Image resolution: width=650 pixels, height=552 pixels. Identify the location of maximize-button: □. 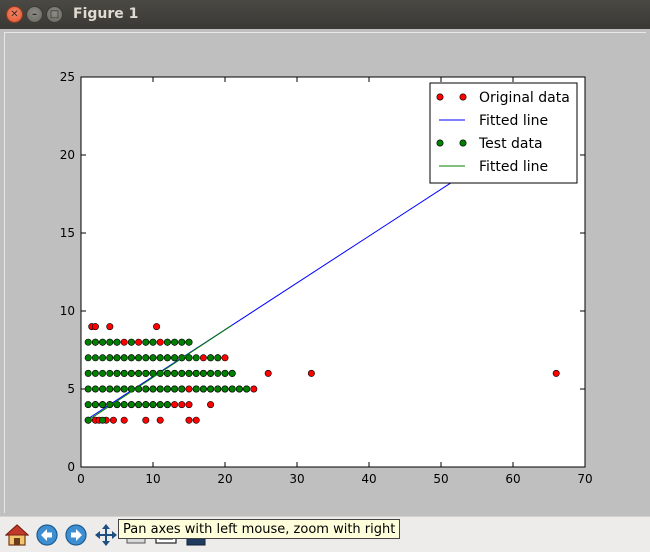
(54, 14).